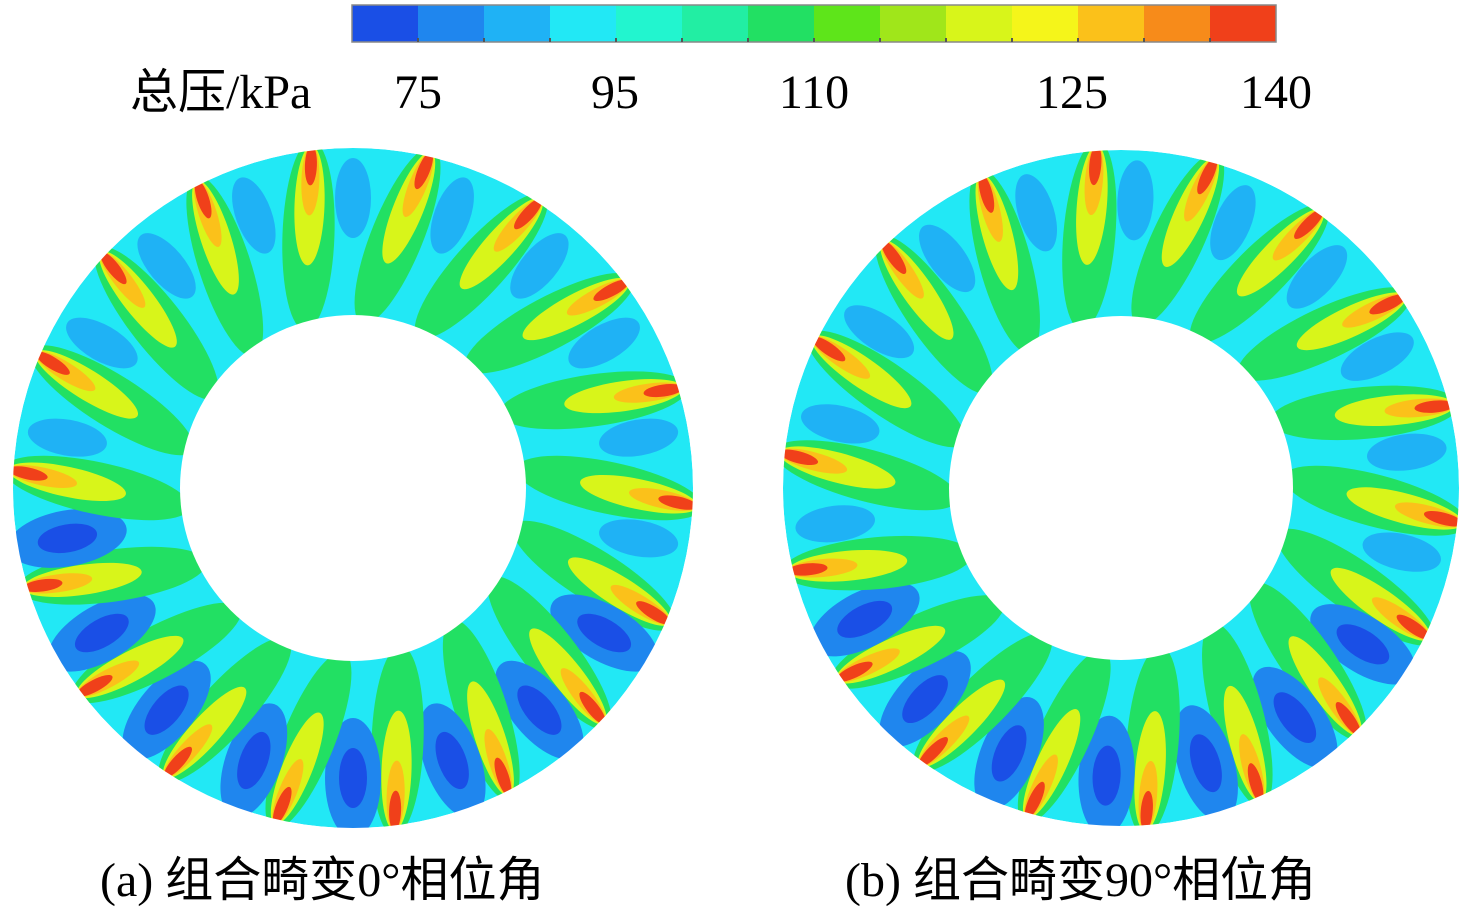 This screenshot has height=913, width=1476. What do you see at coordinates (322, 880) in the screenshot?
I see `panel-caption: (a) 组合畸变0°相位角` at bounding box center [322, 880].